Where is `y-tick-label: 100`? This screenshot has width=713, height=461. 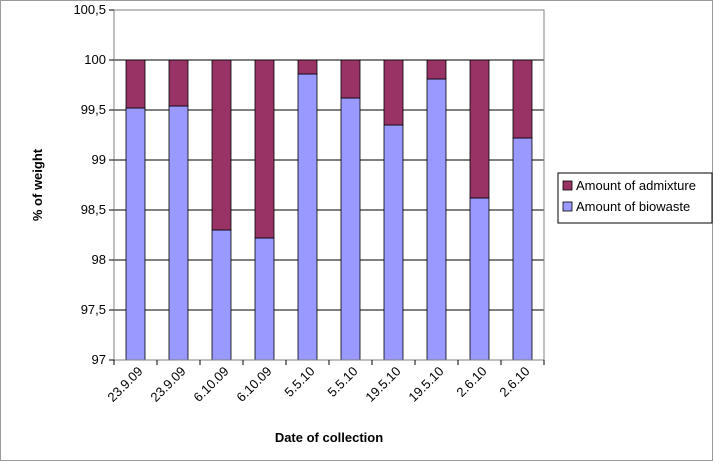 y-tick-label: 100 is located at coordinates (95, 59).